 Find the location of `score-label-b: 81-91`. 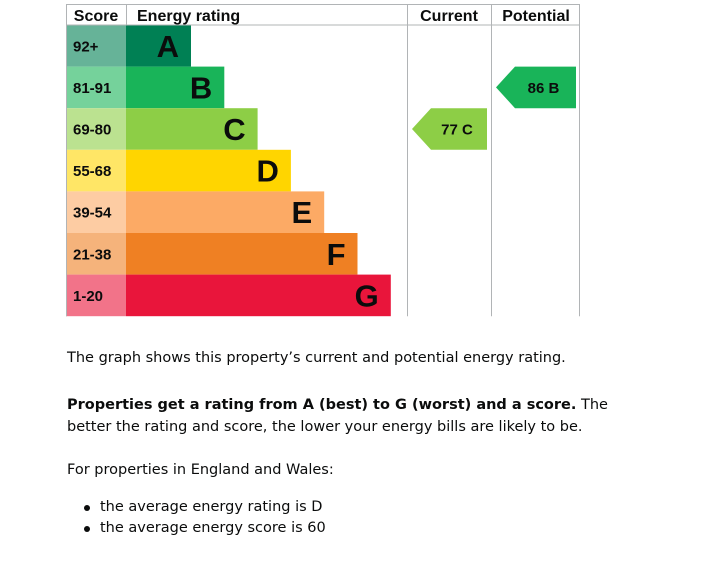

score-label-b: 81-91 is located at coordinates (92, 88).